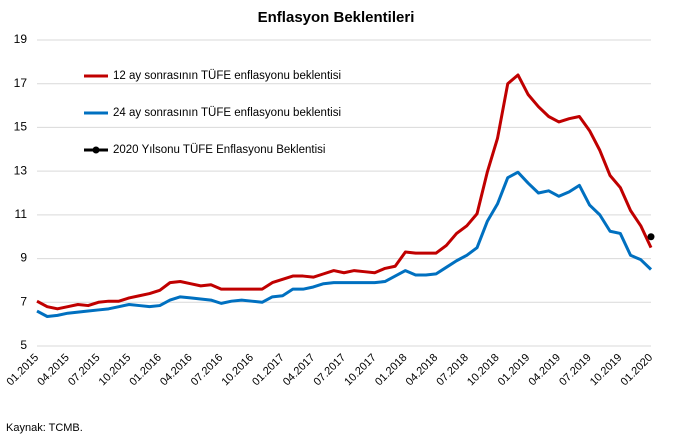  I want to click on x-tick-label: 10.2019, so click(606, 370).